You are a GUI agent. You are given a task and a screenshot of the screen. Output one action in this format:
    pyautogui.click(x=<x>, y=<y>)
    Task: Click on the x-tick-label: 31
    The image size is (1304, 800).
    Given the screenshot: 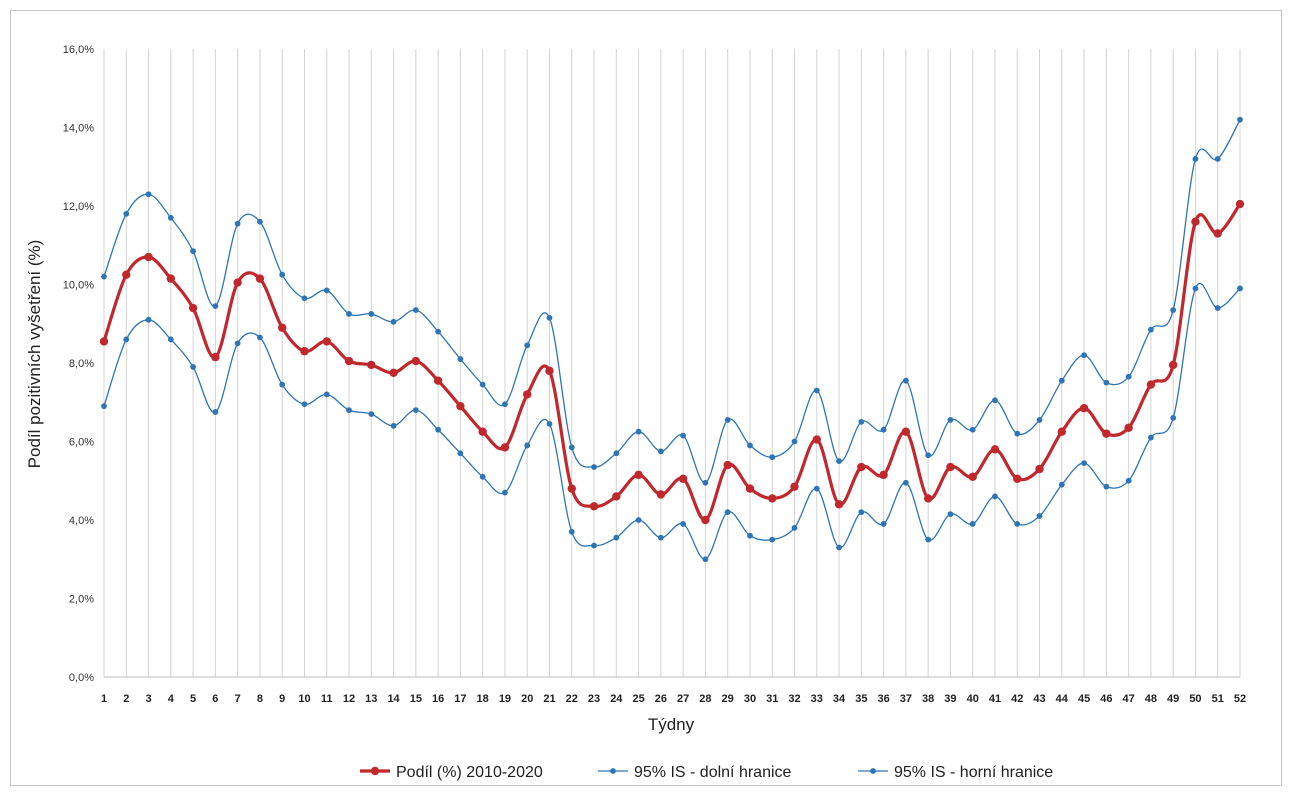 What is the action you would take?
    pyautogui.click(x=772, y=699)
    